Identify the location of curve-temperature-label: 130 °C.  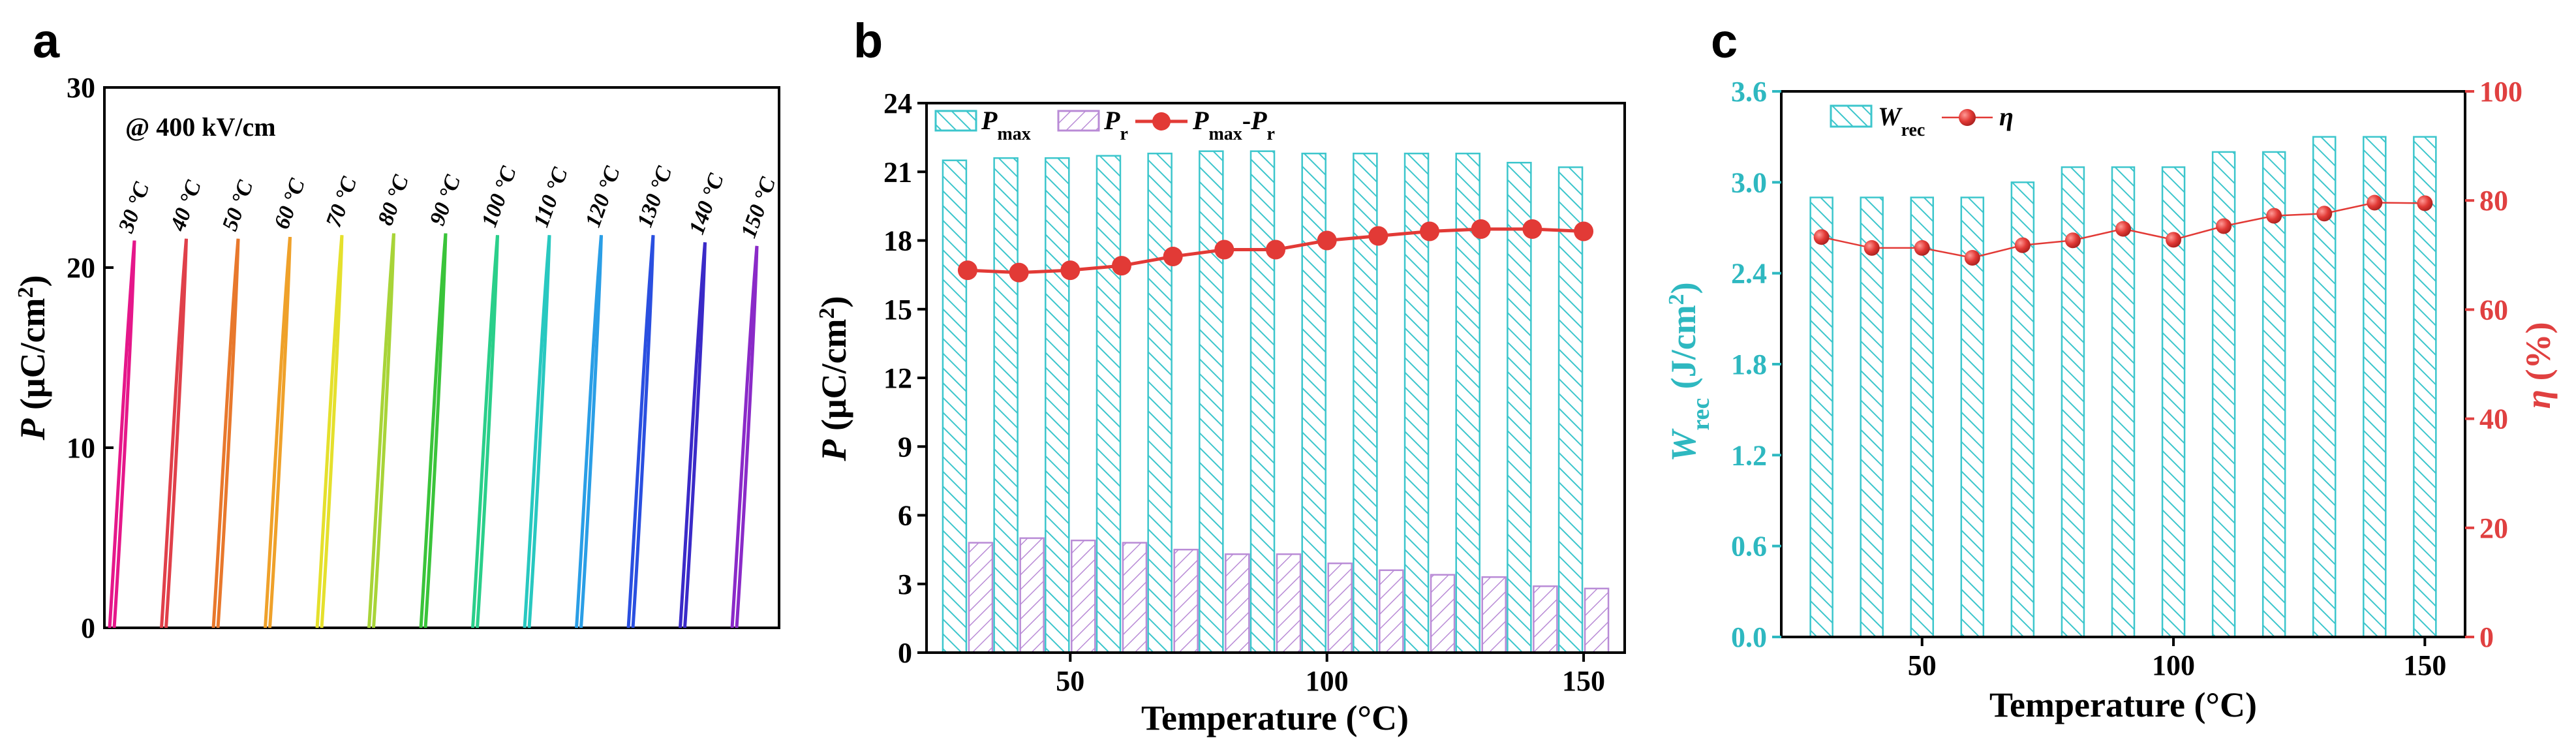
(655, 196).